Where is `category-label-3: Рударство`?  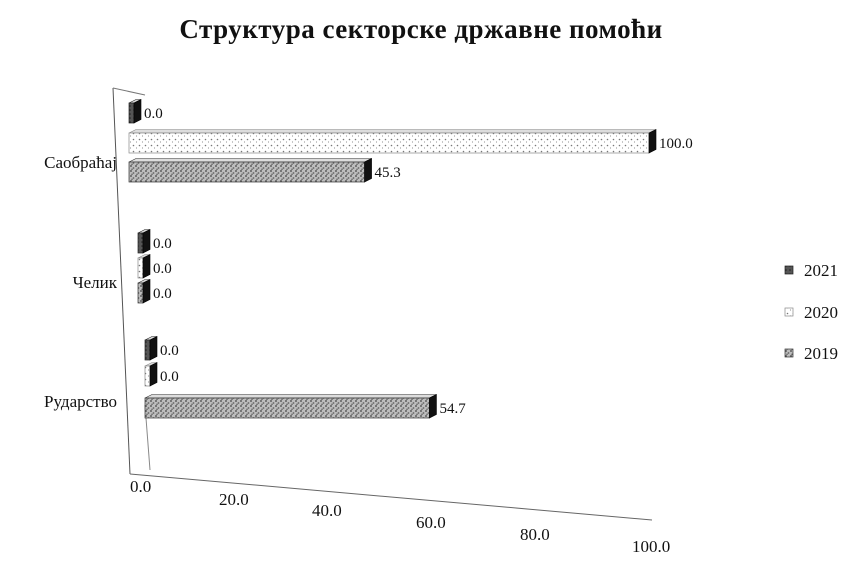
category-label-3: Рударство is located at coordinates (80, 401).